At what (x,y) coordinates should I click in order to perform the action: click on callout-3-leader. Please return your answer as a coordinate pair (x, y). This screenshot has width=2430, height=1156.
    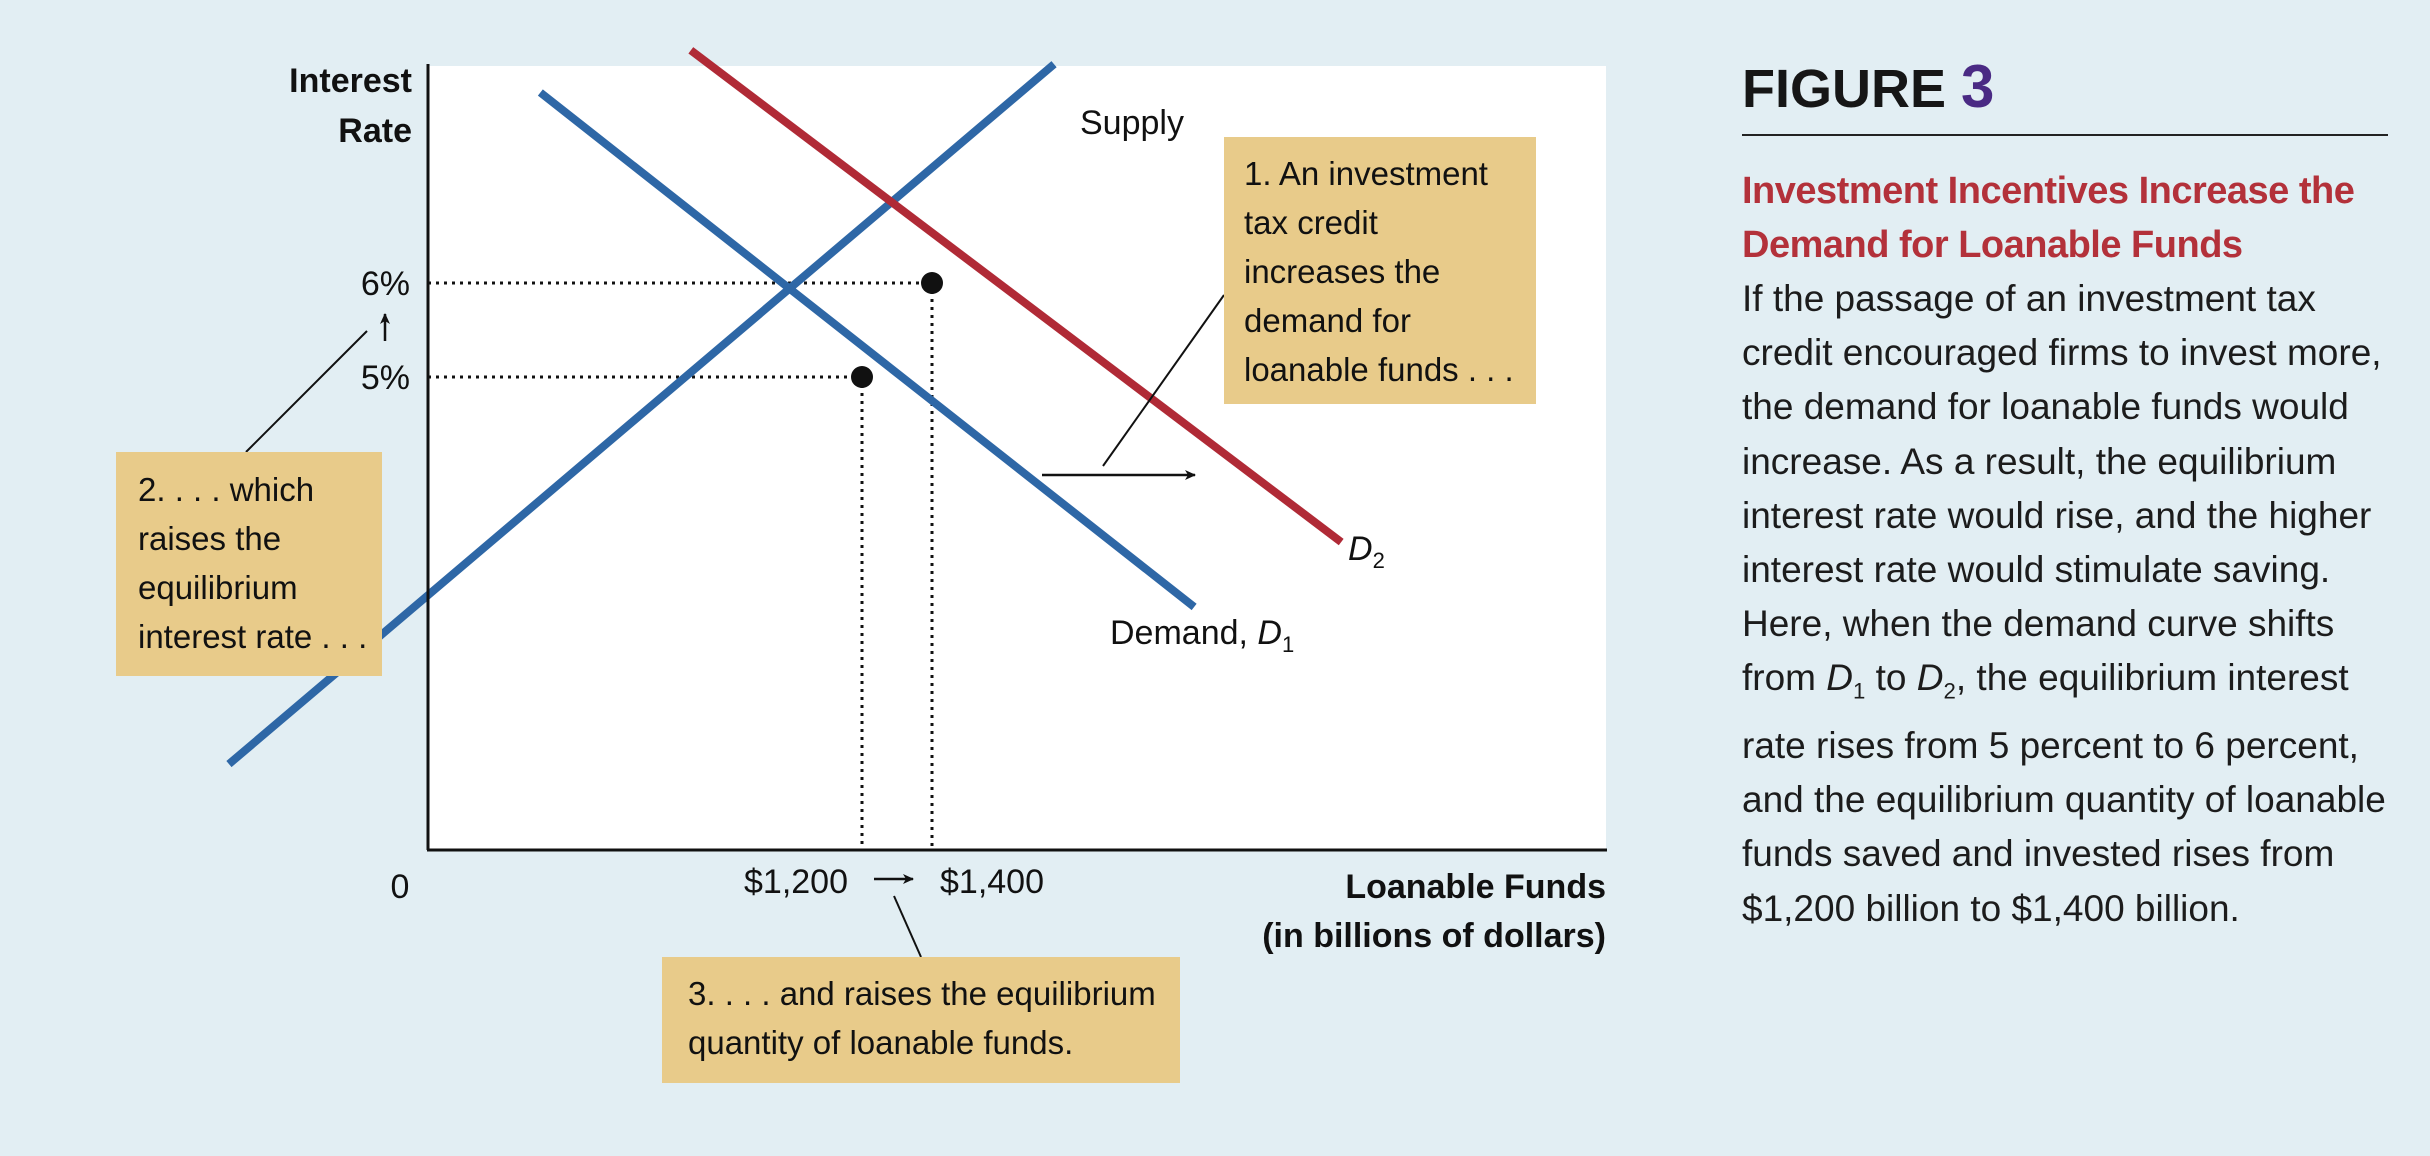
    Looking at the image, I should click on (907, 926).